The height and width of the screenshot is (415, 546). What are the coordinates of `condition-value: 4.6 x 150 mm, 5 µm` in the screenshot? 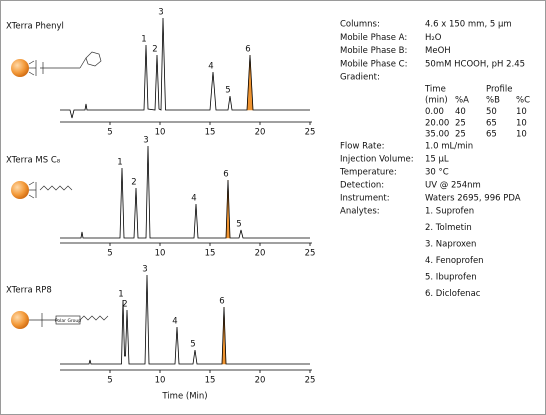 It's located at (468, 25).